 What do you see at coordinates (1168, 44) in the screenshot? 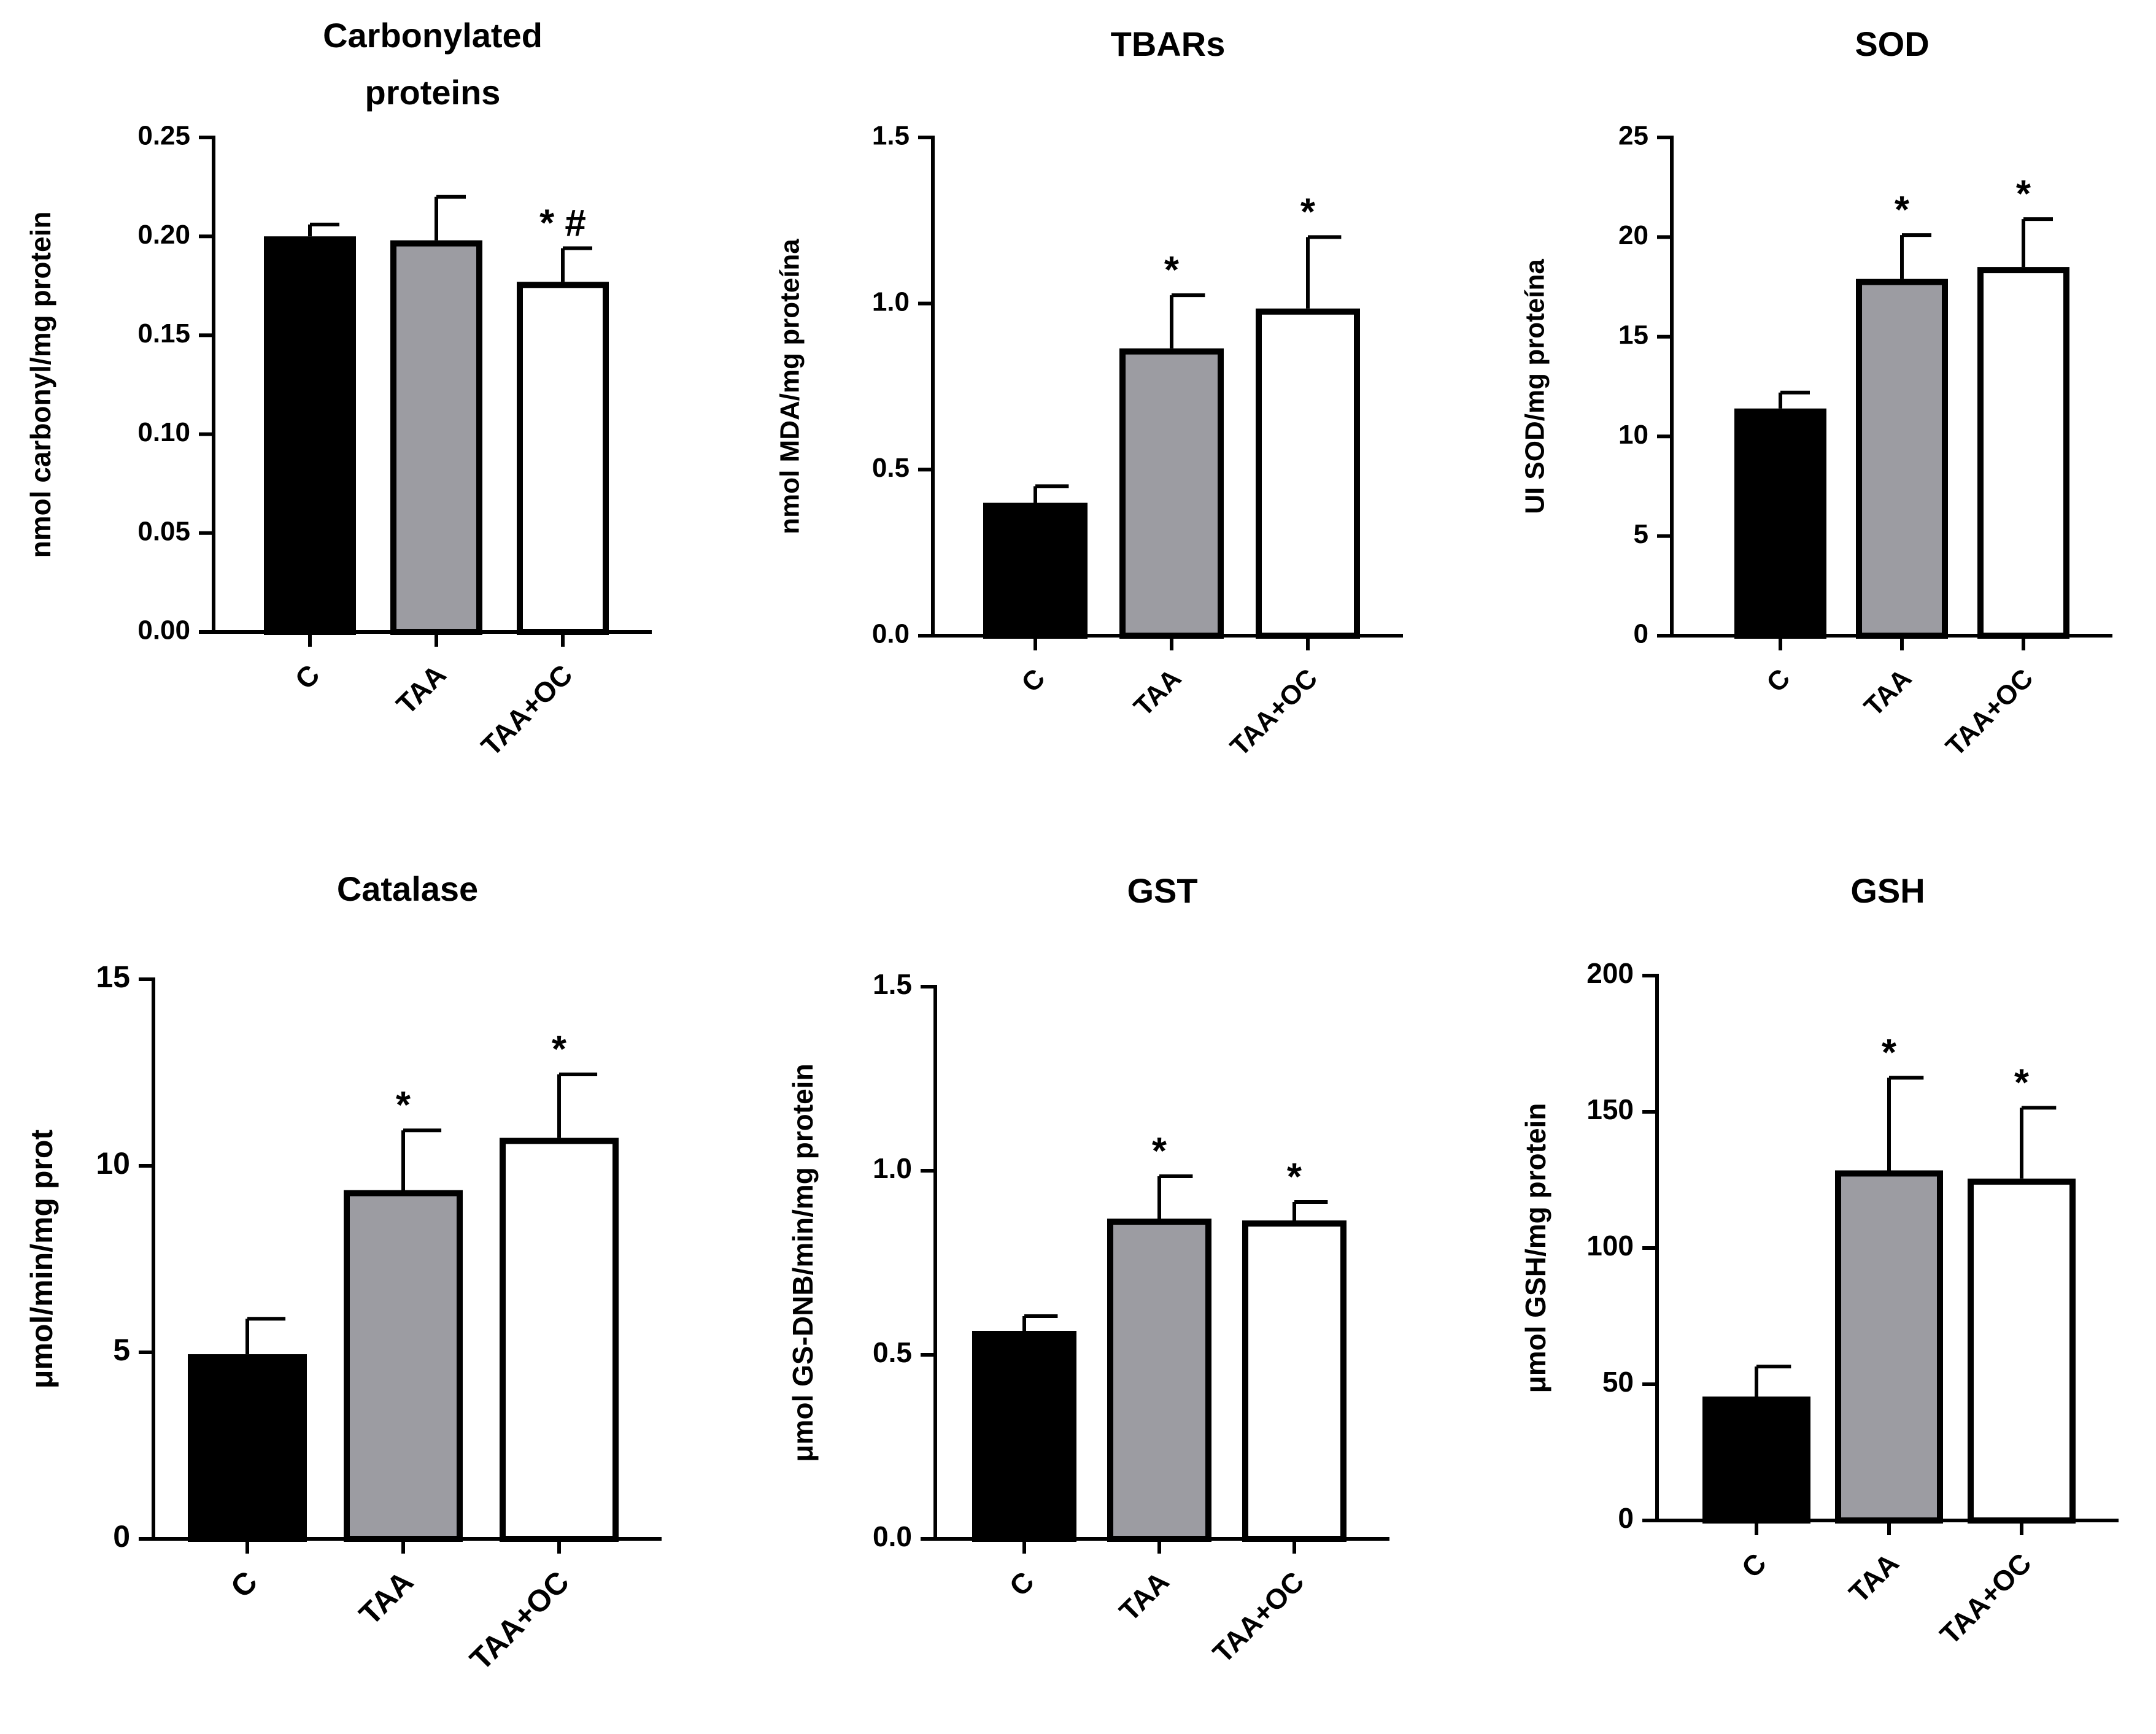
I see `chart-title: TBARs` at bounding box center [1168, 44].